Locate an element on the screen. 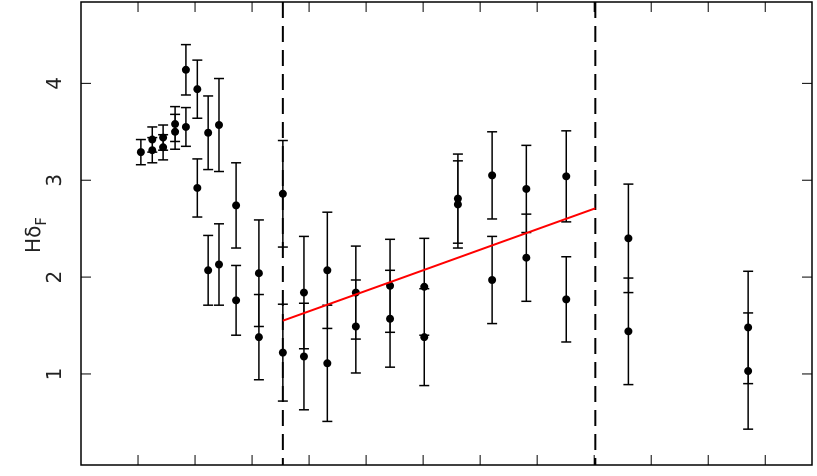 This screenshot has height=476, width=817. y-label-main: Hδ is located at coordinates (33, 239).